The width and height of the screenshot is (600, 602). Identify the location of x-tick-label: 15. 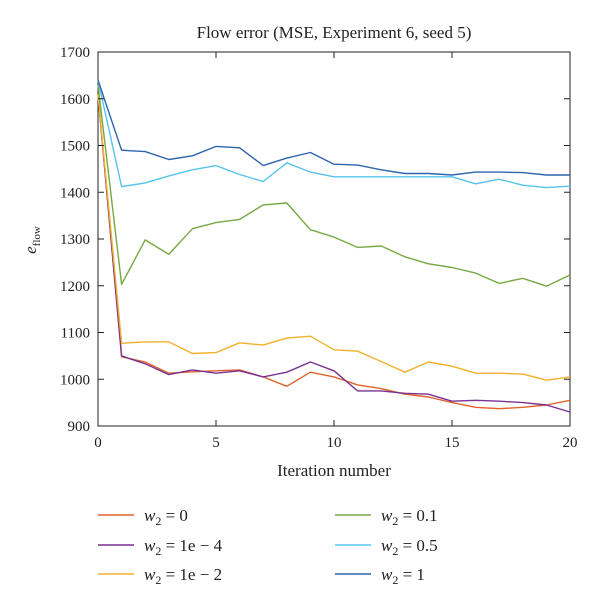
(452, 443).